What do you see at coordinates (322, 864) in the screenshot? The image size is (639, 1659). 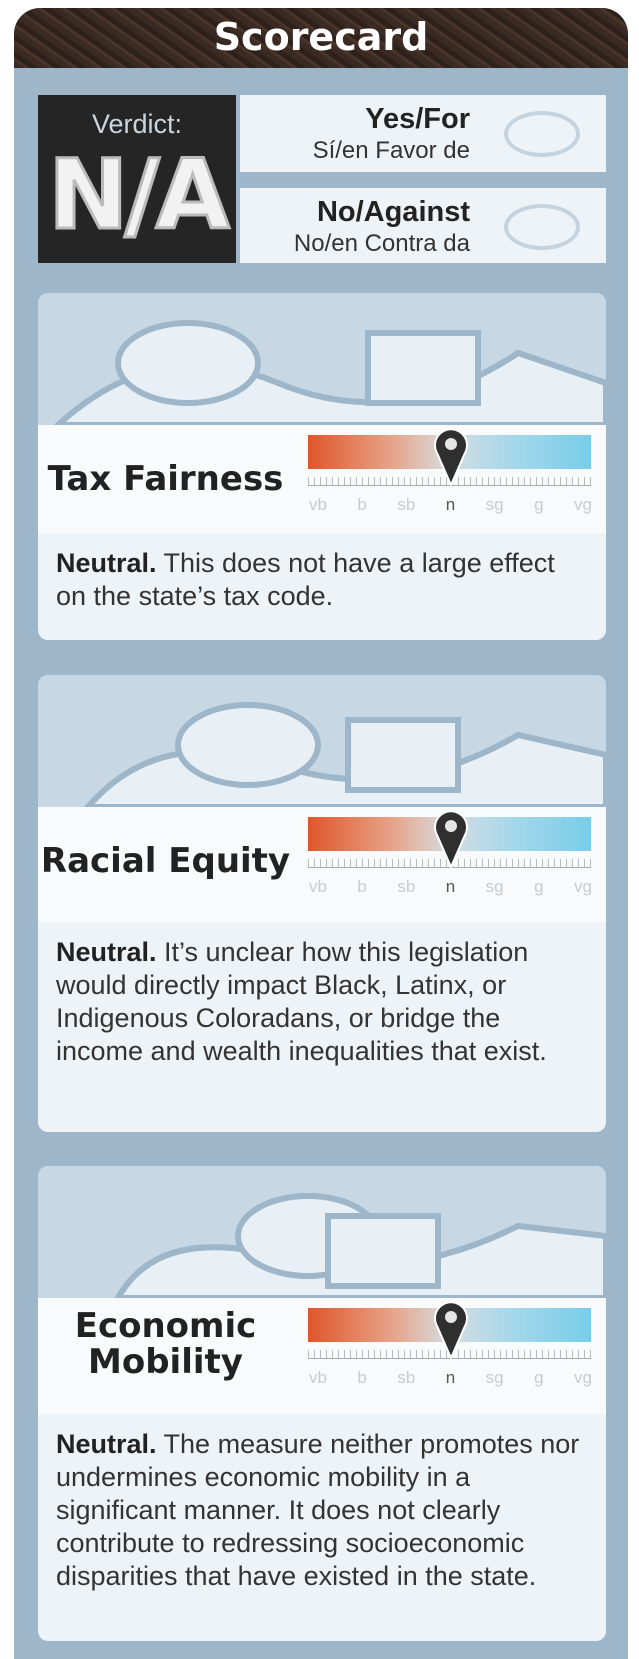 I see `scale-row: Racial Equity vb b sb n sg g vg` at bounding box center [322, 864].